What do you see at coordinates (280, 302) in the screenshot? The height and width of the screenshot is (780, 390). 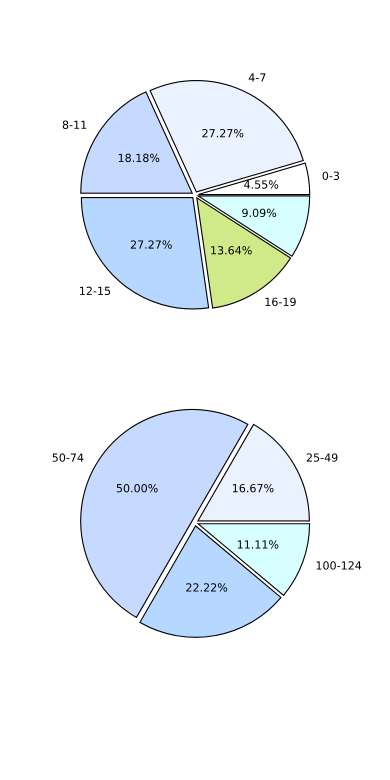 I see `slice-label: 16-19` at bounding box center [280, 302].